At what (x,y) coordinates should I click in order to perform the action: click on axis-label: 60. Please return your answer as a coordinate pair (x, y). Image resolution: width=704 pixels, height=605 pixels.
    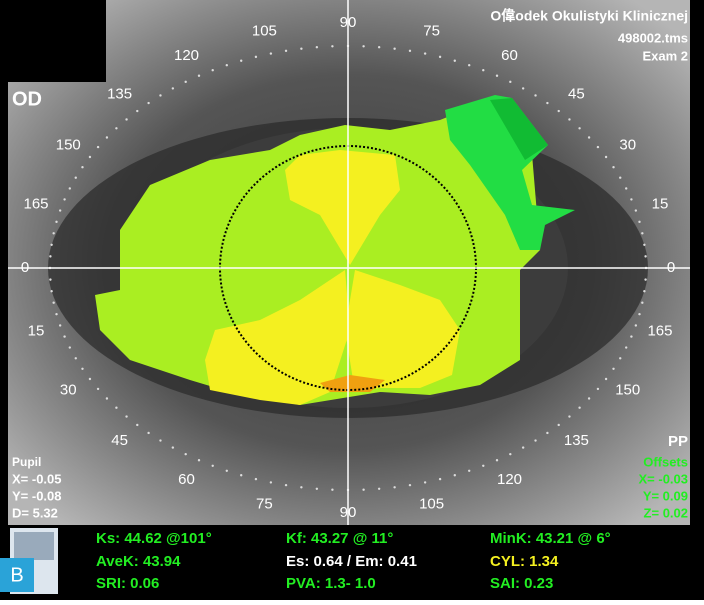
    Looking at the image, I should click on (186, 479).